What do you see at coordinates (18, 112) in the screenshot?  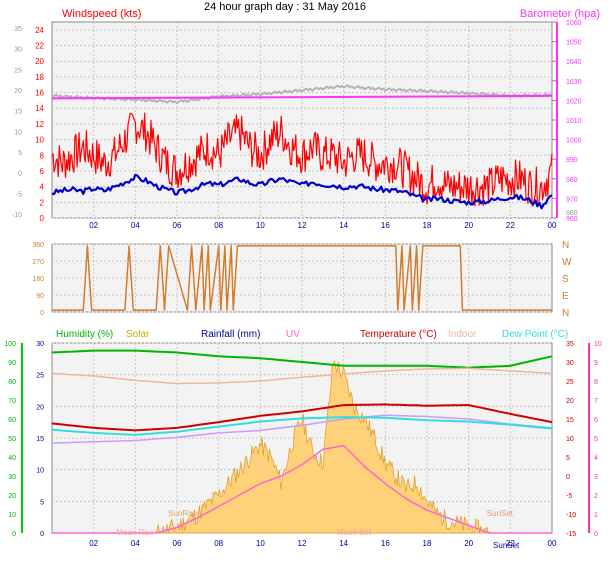 I see `gust-scale-tick-label: 15` at bounding box center [18, 112].